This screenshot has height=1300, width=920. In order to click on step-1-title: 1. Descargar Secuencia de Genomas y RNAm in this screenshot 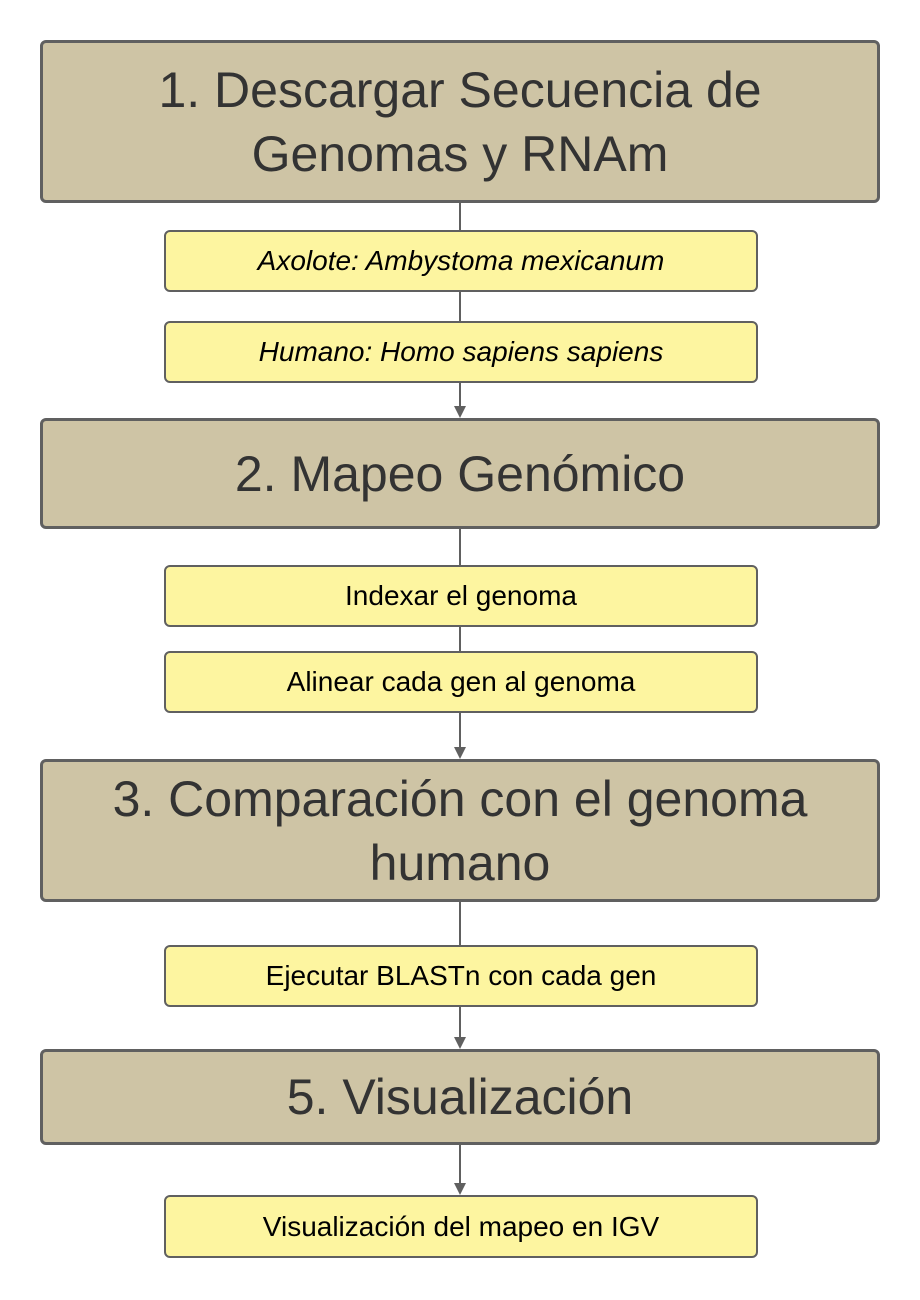, I will do `click(460, 121)`.